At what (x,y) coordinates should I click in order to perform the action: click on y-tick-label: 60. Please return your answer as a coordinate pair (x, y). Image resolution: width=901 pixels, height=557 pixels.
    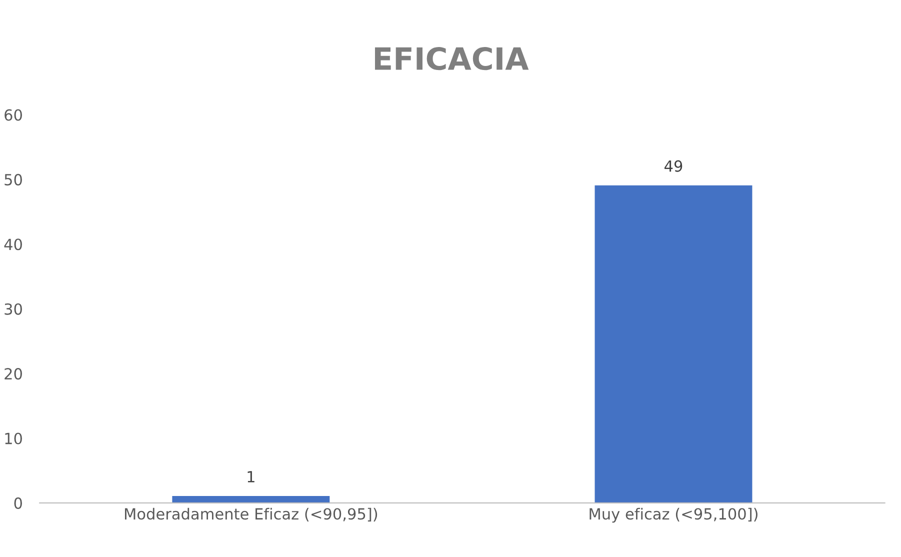
    Looking at the image, I should click on (13, 115).